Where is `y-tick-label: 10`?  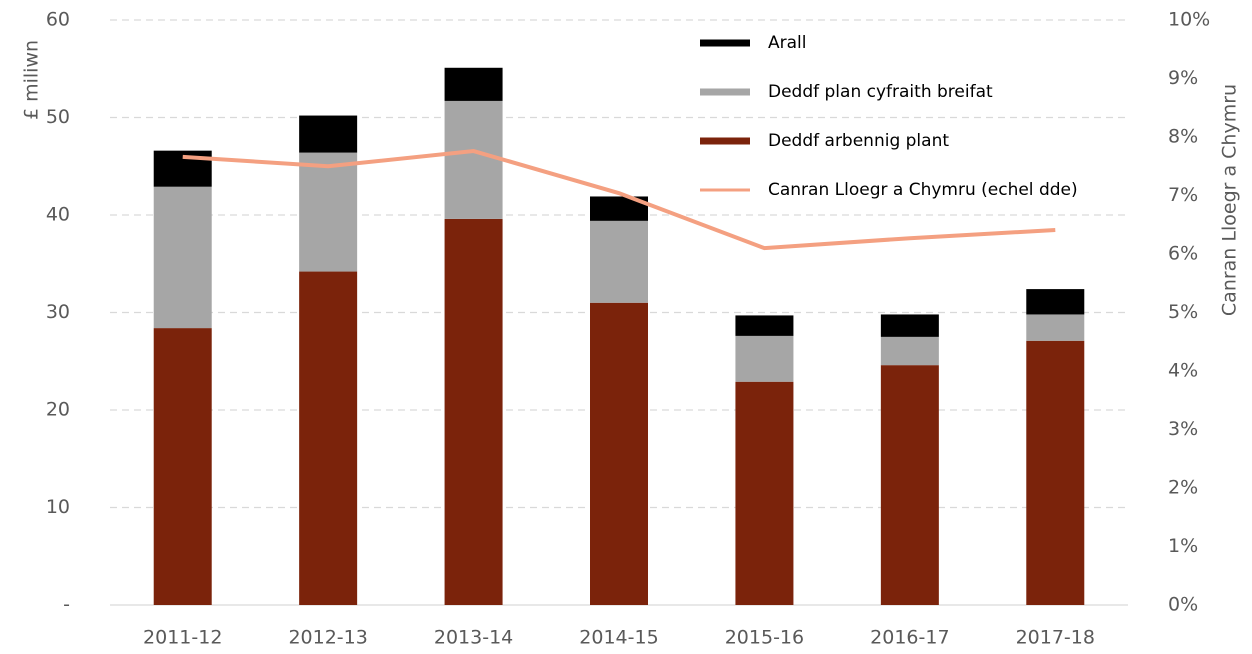 y-tick-label: 10 is located at coordinates (58, 507).